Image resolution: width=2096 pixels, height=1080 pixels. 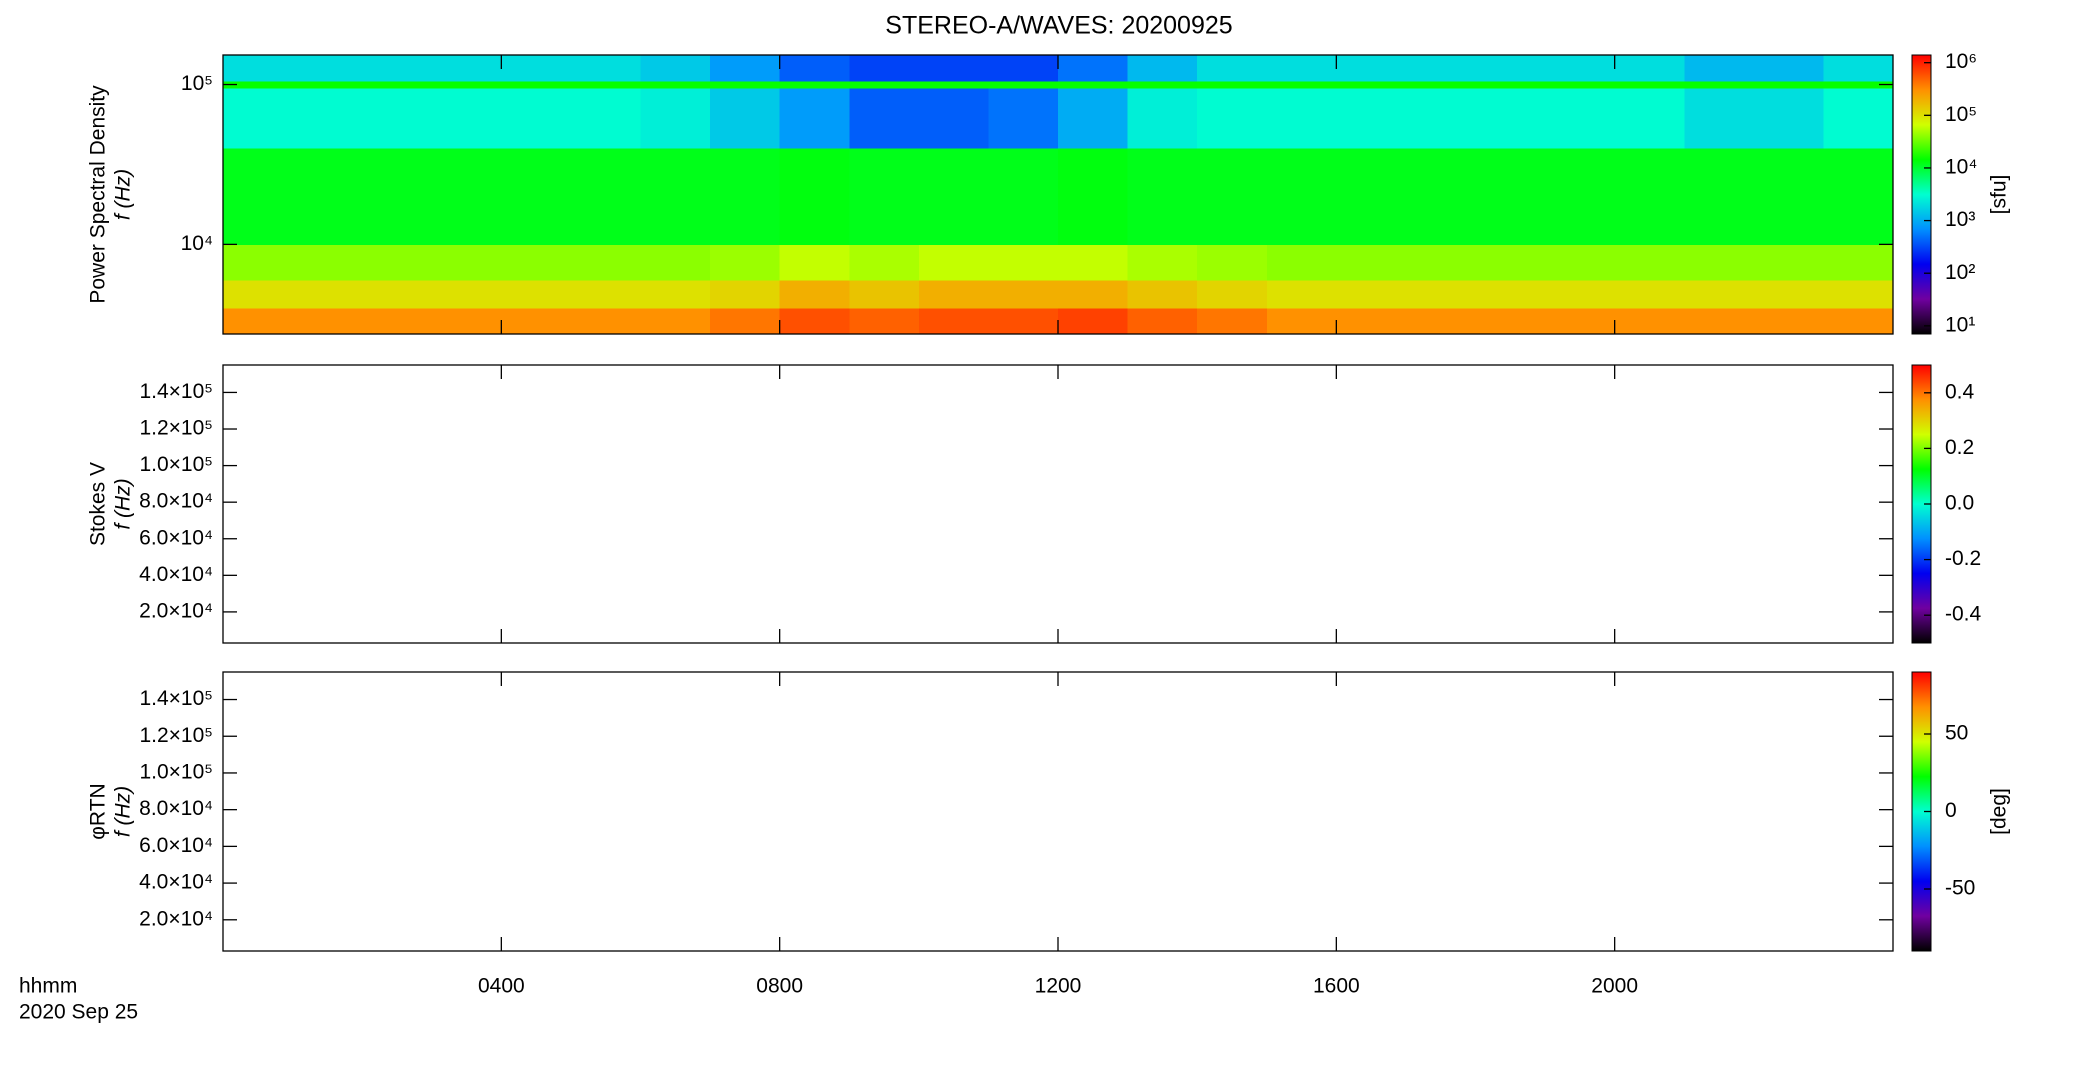 What do you see at coordinates (1960, 272) in the screenshot?
I see `colorbar-tick-label: 10²` at bounding box center [1960, 272].